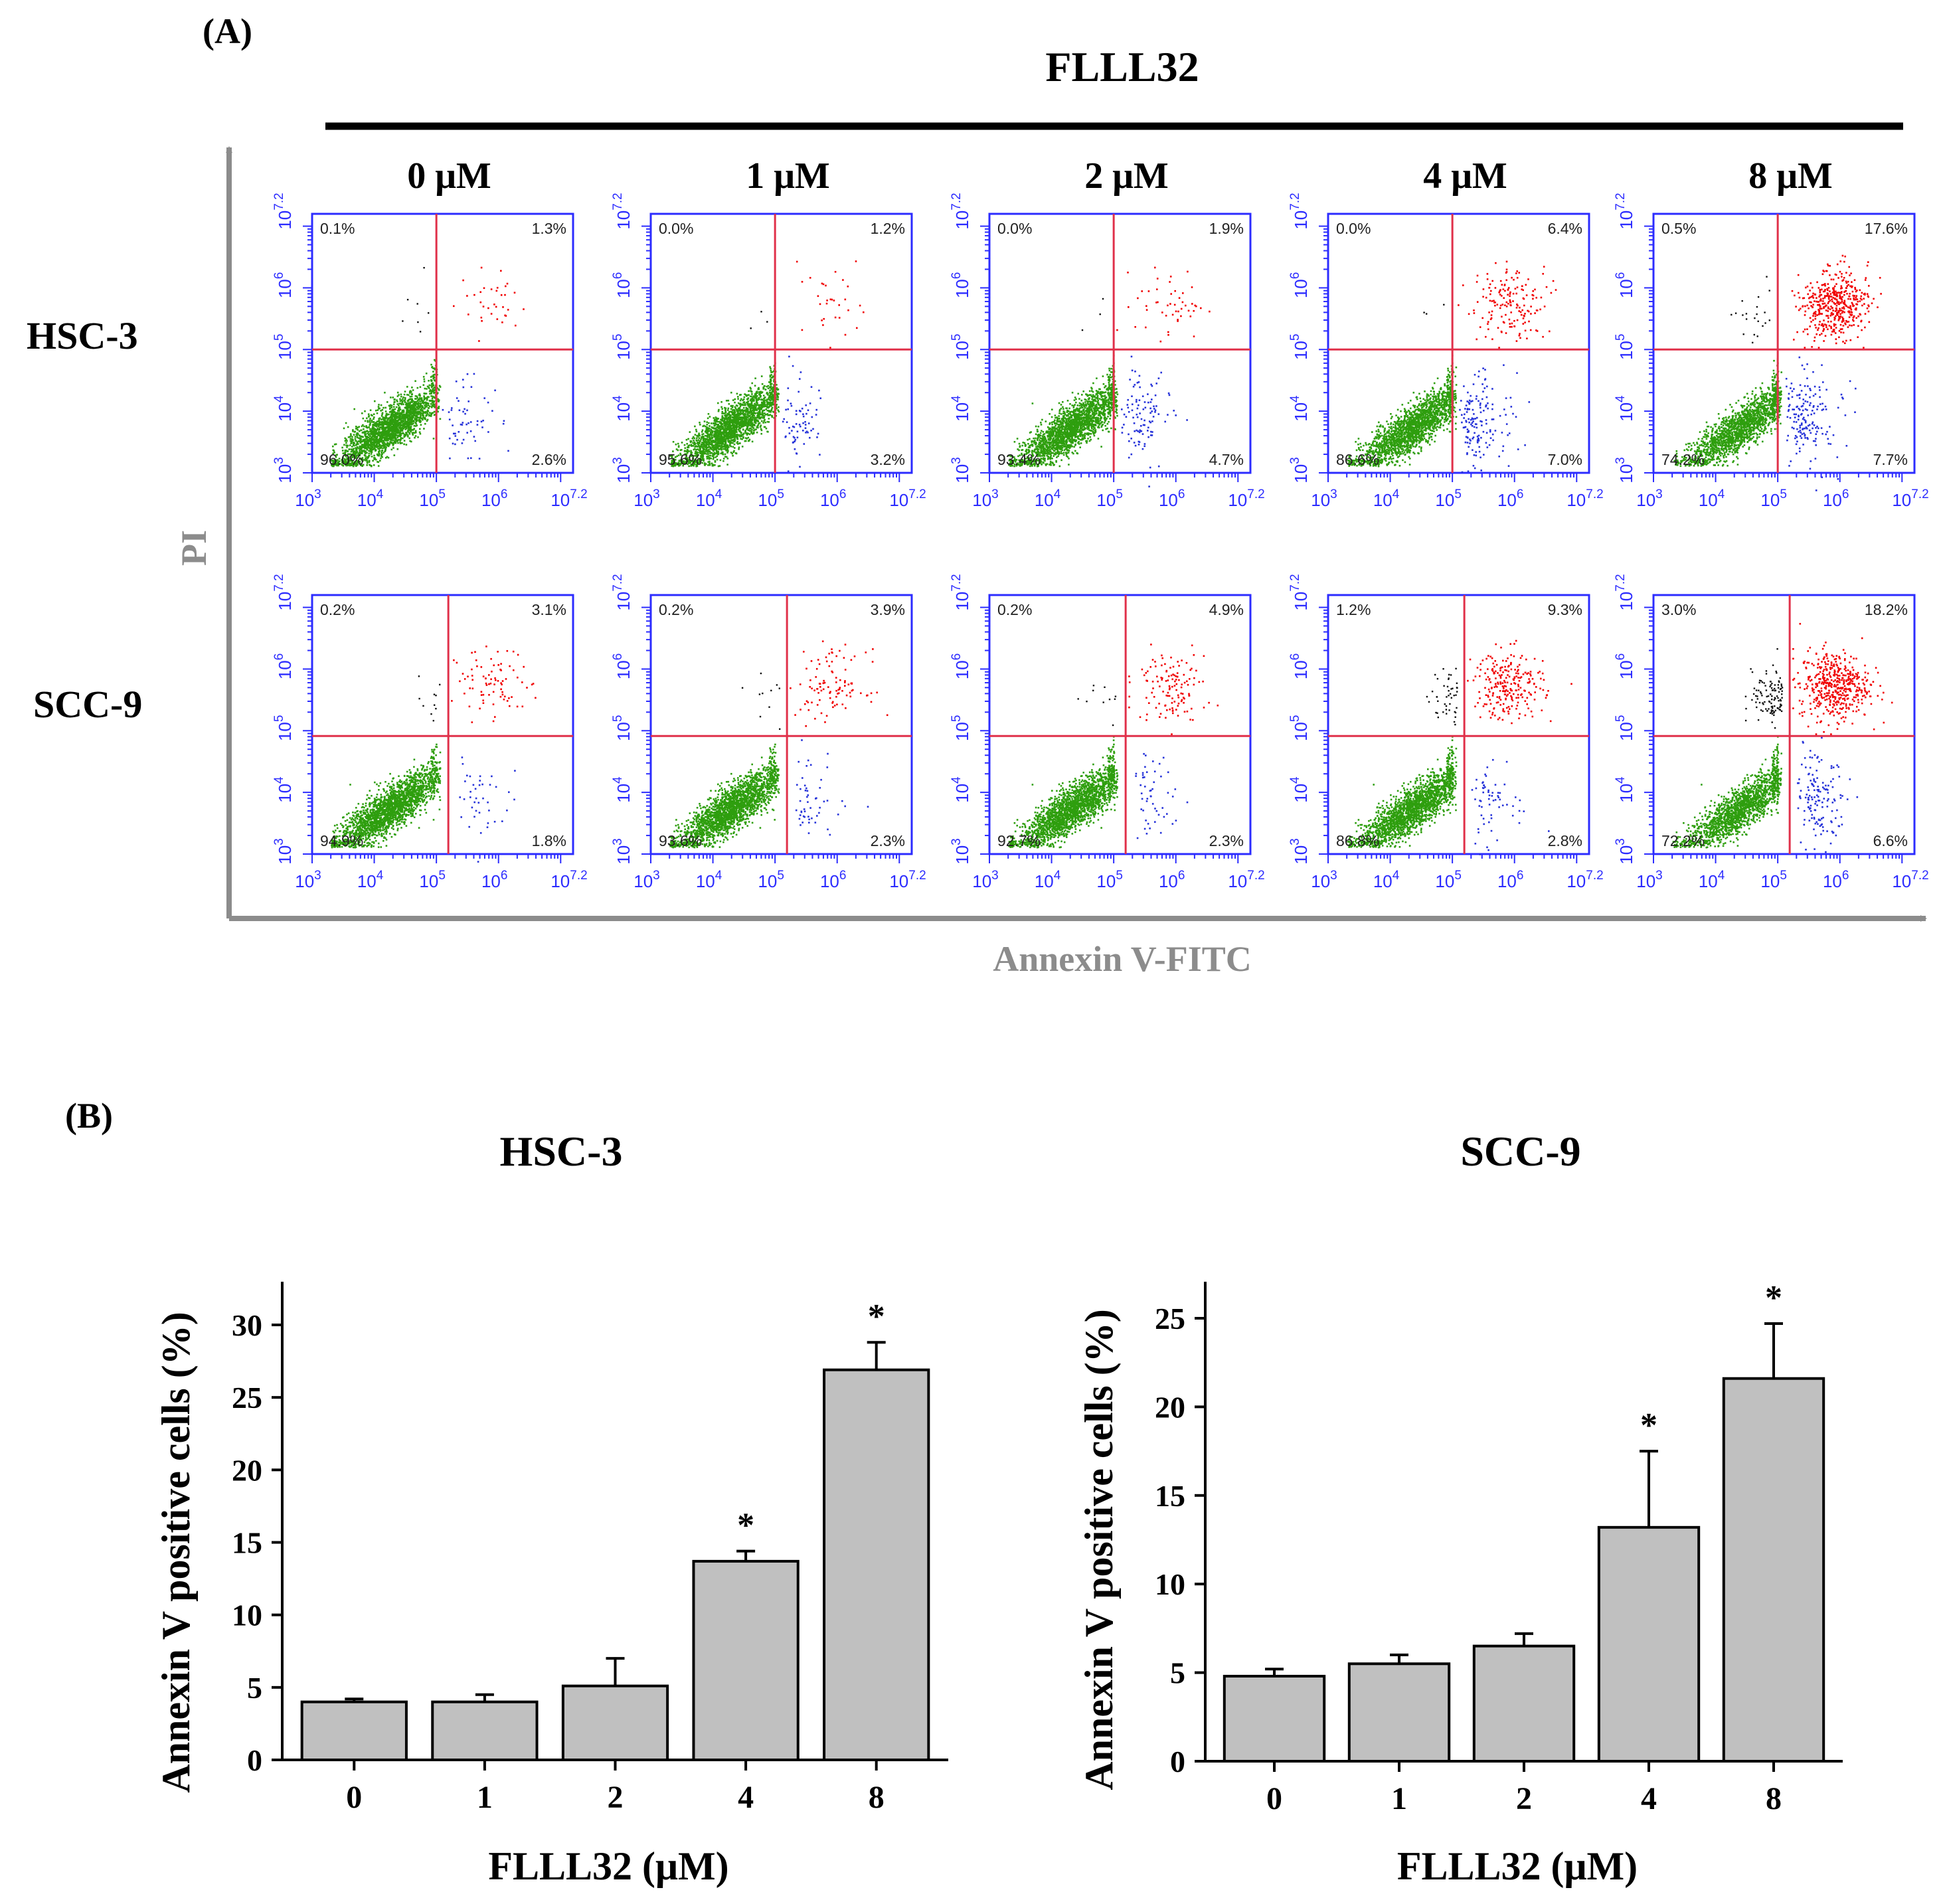 The width and height of the screenshot is (1943, 1904). Describe the element at coordinates (1170, 1496) in the screenshot. I see `y-tick-label: 15` at that location.